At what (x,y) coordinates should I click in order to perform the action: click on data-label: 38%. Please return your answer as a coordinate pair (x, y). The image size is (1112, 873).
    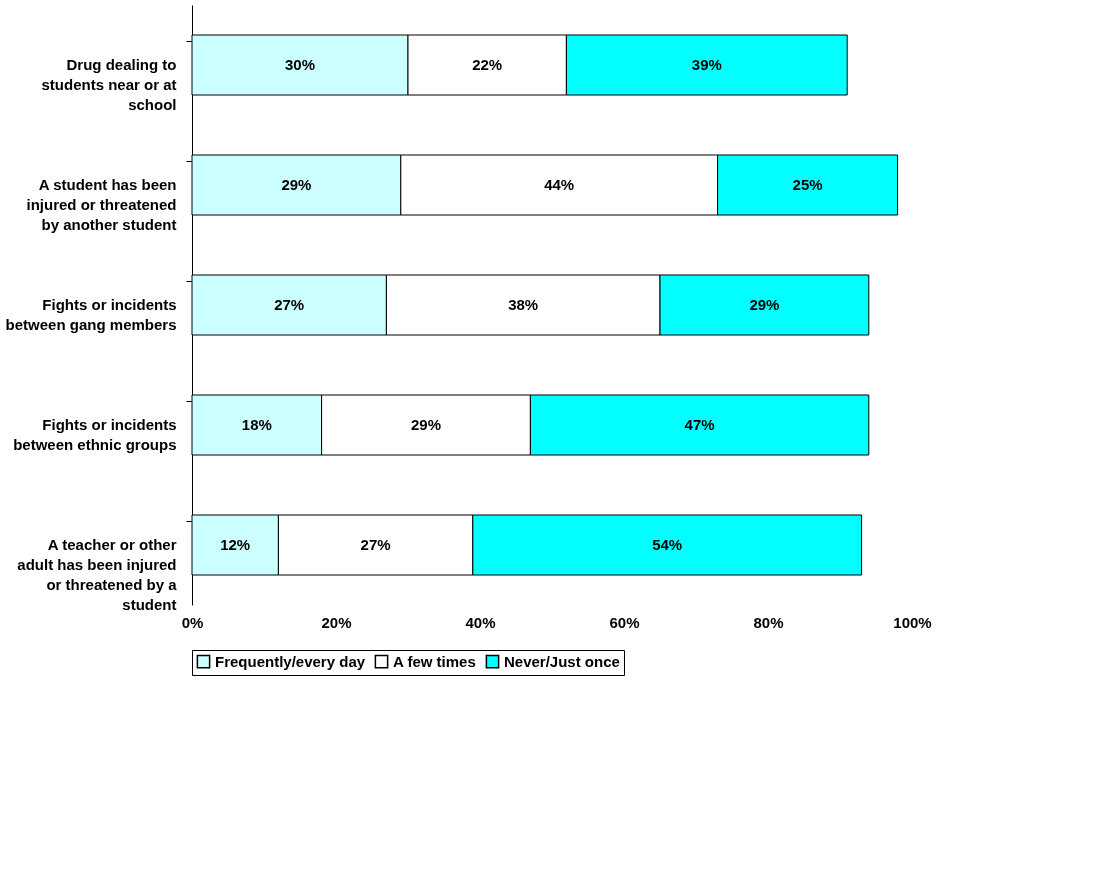
    Looking at the image, I should click on (523, 304).